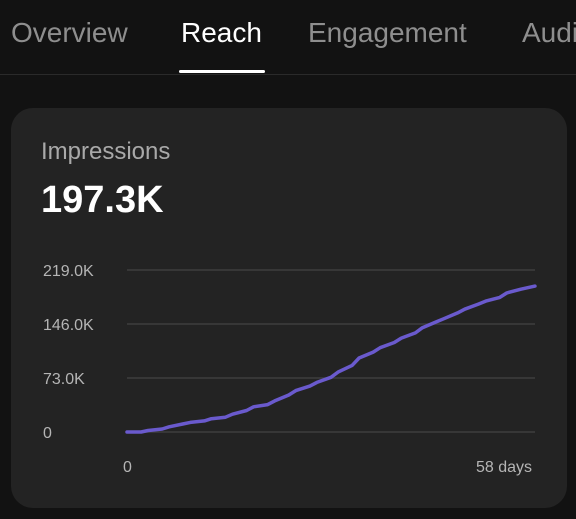 This screenshot has width=576, height=519. Describe the element at coordinates (106, 151) in the screenshot. I see `metric-label: Impressions` at that location.